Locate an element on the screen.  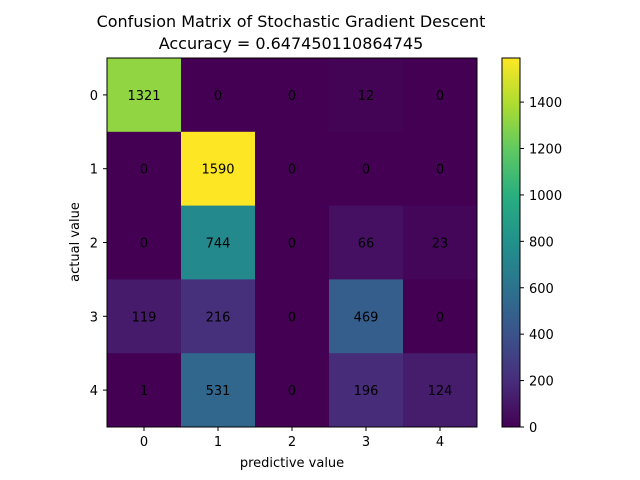
x-tick-label: 3 is located at coordinates (366, 442).